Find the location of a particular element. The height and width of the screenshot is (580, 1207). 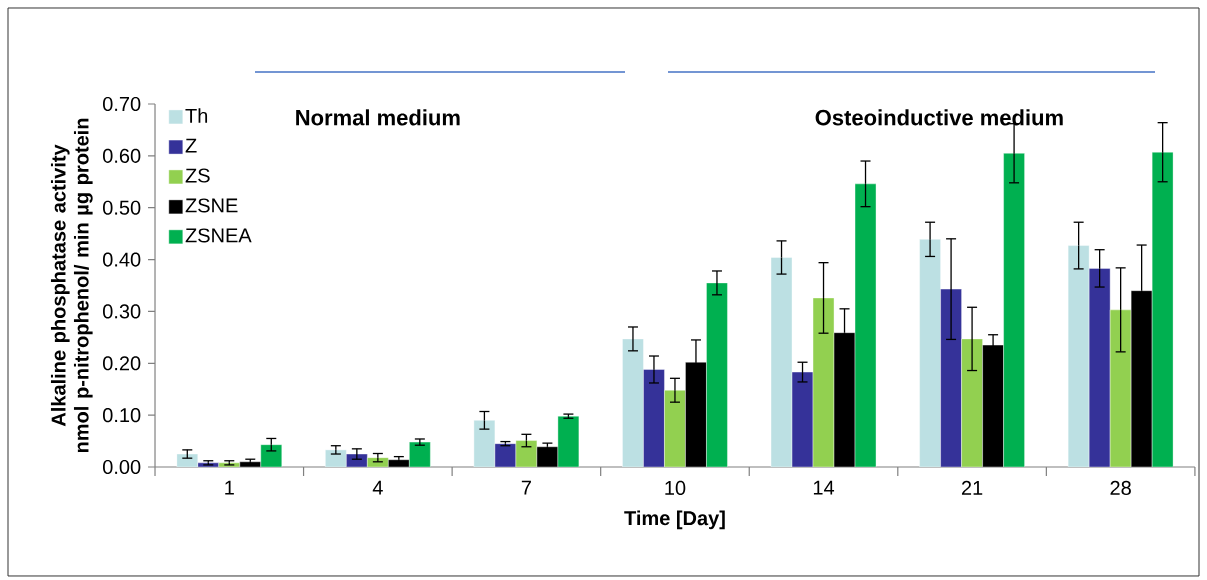

legend-label: Th is located at coordinates (196, 115).